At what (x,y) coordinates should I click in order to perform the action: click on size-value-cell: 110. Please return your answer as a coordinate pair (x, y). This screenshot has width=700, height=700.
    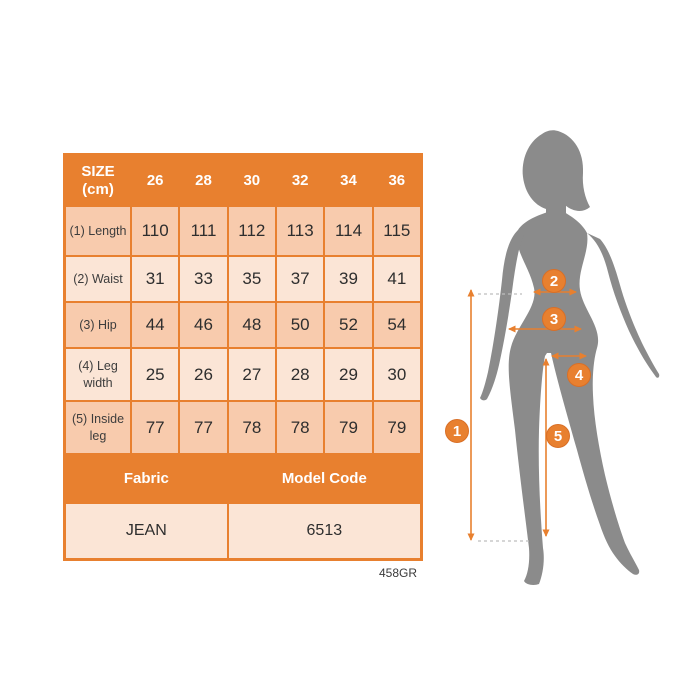
    Looking at the image, I should click on (155, 231).